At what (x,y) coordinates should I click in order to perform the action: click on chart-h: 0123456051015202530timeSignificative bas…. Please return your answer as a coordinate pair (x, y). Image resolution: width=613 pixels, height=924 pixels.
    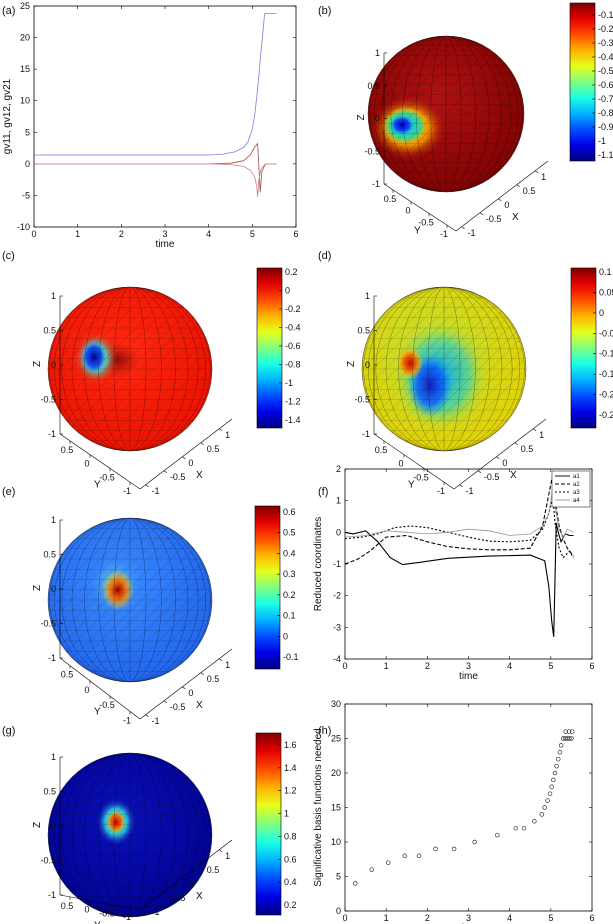
    Looking at the image, I should click on (454, 811).